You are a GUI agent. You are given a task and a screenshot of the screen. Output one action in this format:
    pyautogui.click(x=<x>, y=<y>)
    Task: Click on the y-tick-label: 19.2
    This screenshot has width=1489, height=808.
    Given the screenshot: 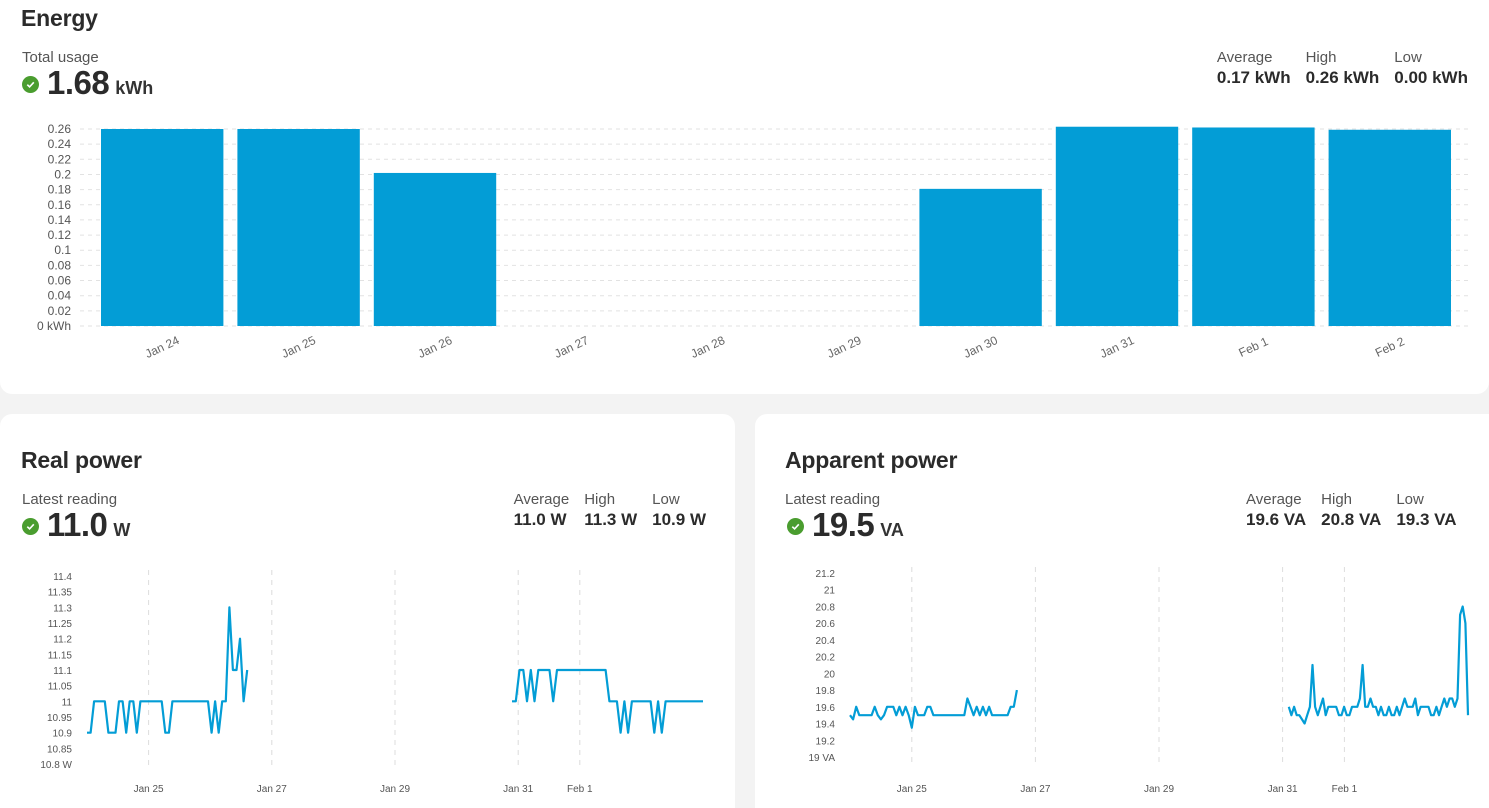 What is the action you would take?
    pyautogui.click(x=826, y=741)
    